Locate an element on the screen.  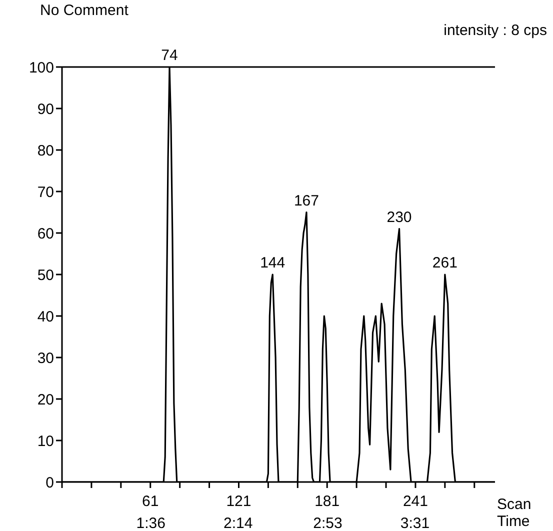
y-tick-label: 0 is located at coordinates (50, 483).